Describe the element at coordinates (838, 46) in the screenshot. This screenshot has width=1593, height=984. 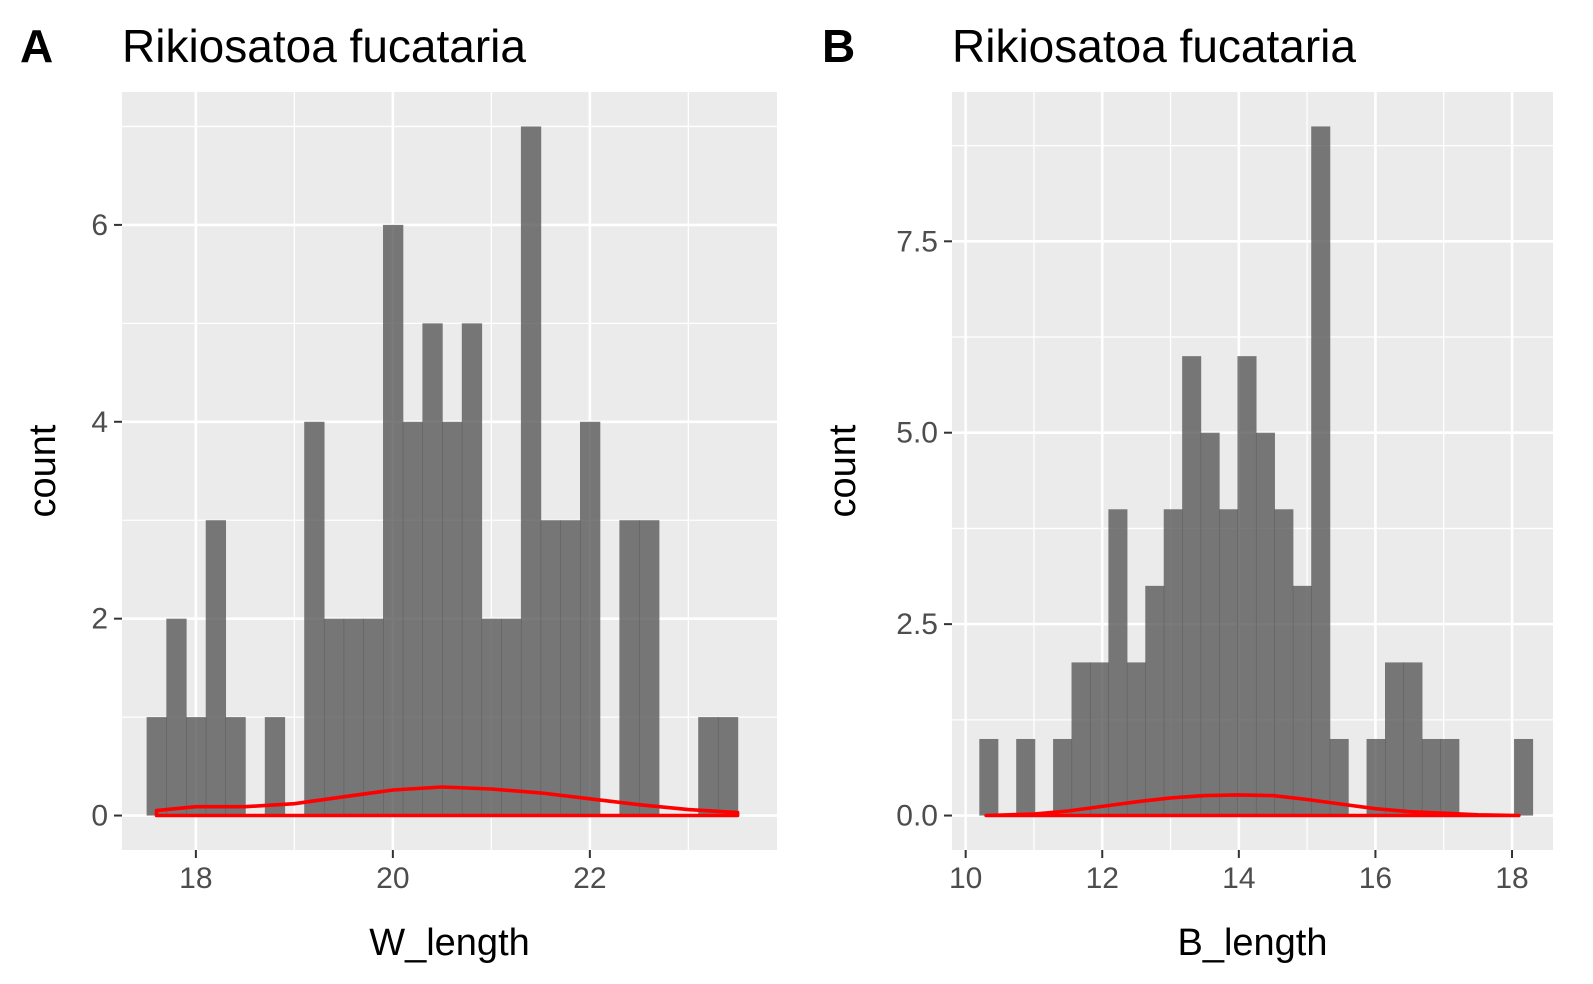
I see `panel-b-letter: B` at that location.